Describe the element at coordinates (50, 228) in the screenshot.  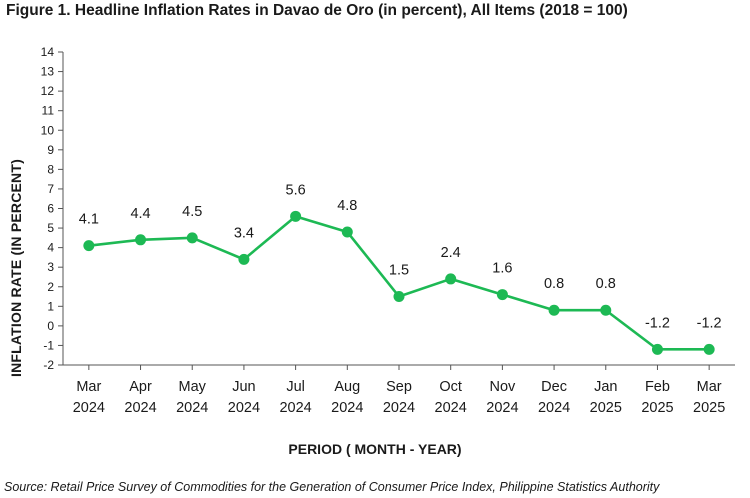
I see `y-tick-label: 5` at that location.